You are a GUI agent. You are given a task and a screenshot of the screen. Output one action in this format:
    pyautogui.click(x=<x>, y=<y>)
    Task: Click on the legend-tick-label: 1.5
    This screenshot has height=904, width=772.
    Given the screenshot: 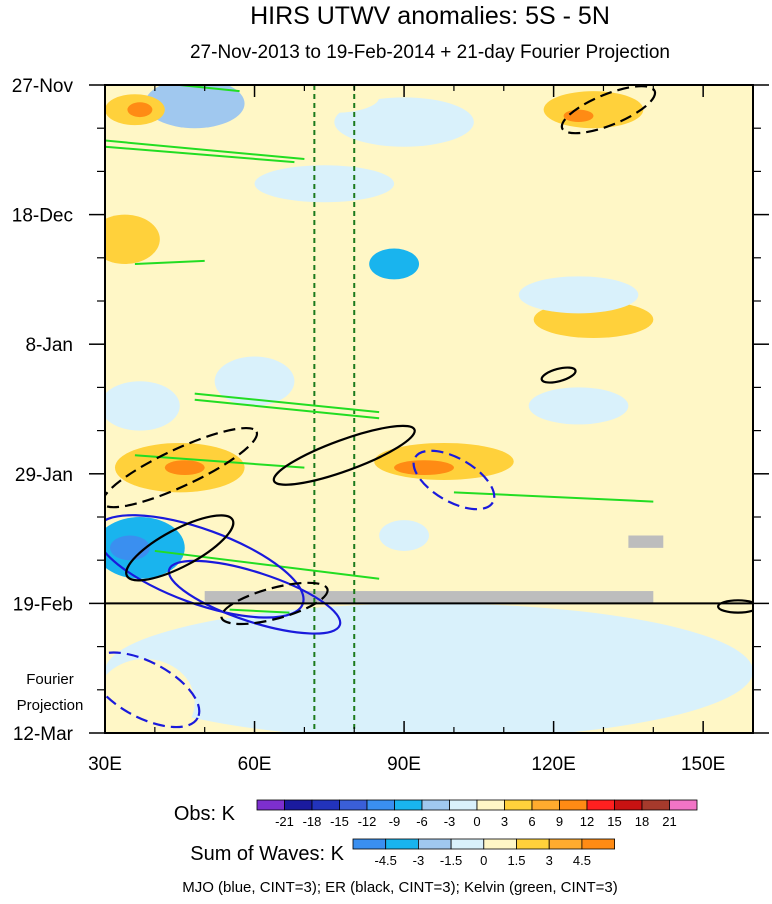 What is the action you would take?
    pyautogui.click(x=516, y=860)
    